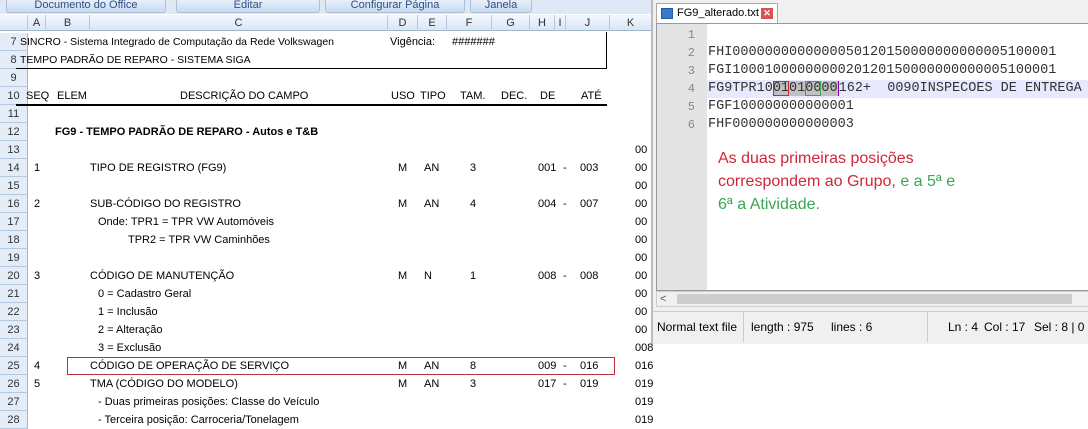  Describe the element at coordinates (68, 23) in the screenshot. I see `column-header-b: B` at that location.